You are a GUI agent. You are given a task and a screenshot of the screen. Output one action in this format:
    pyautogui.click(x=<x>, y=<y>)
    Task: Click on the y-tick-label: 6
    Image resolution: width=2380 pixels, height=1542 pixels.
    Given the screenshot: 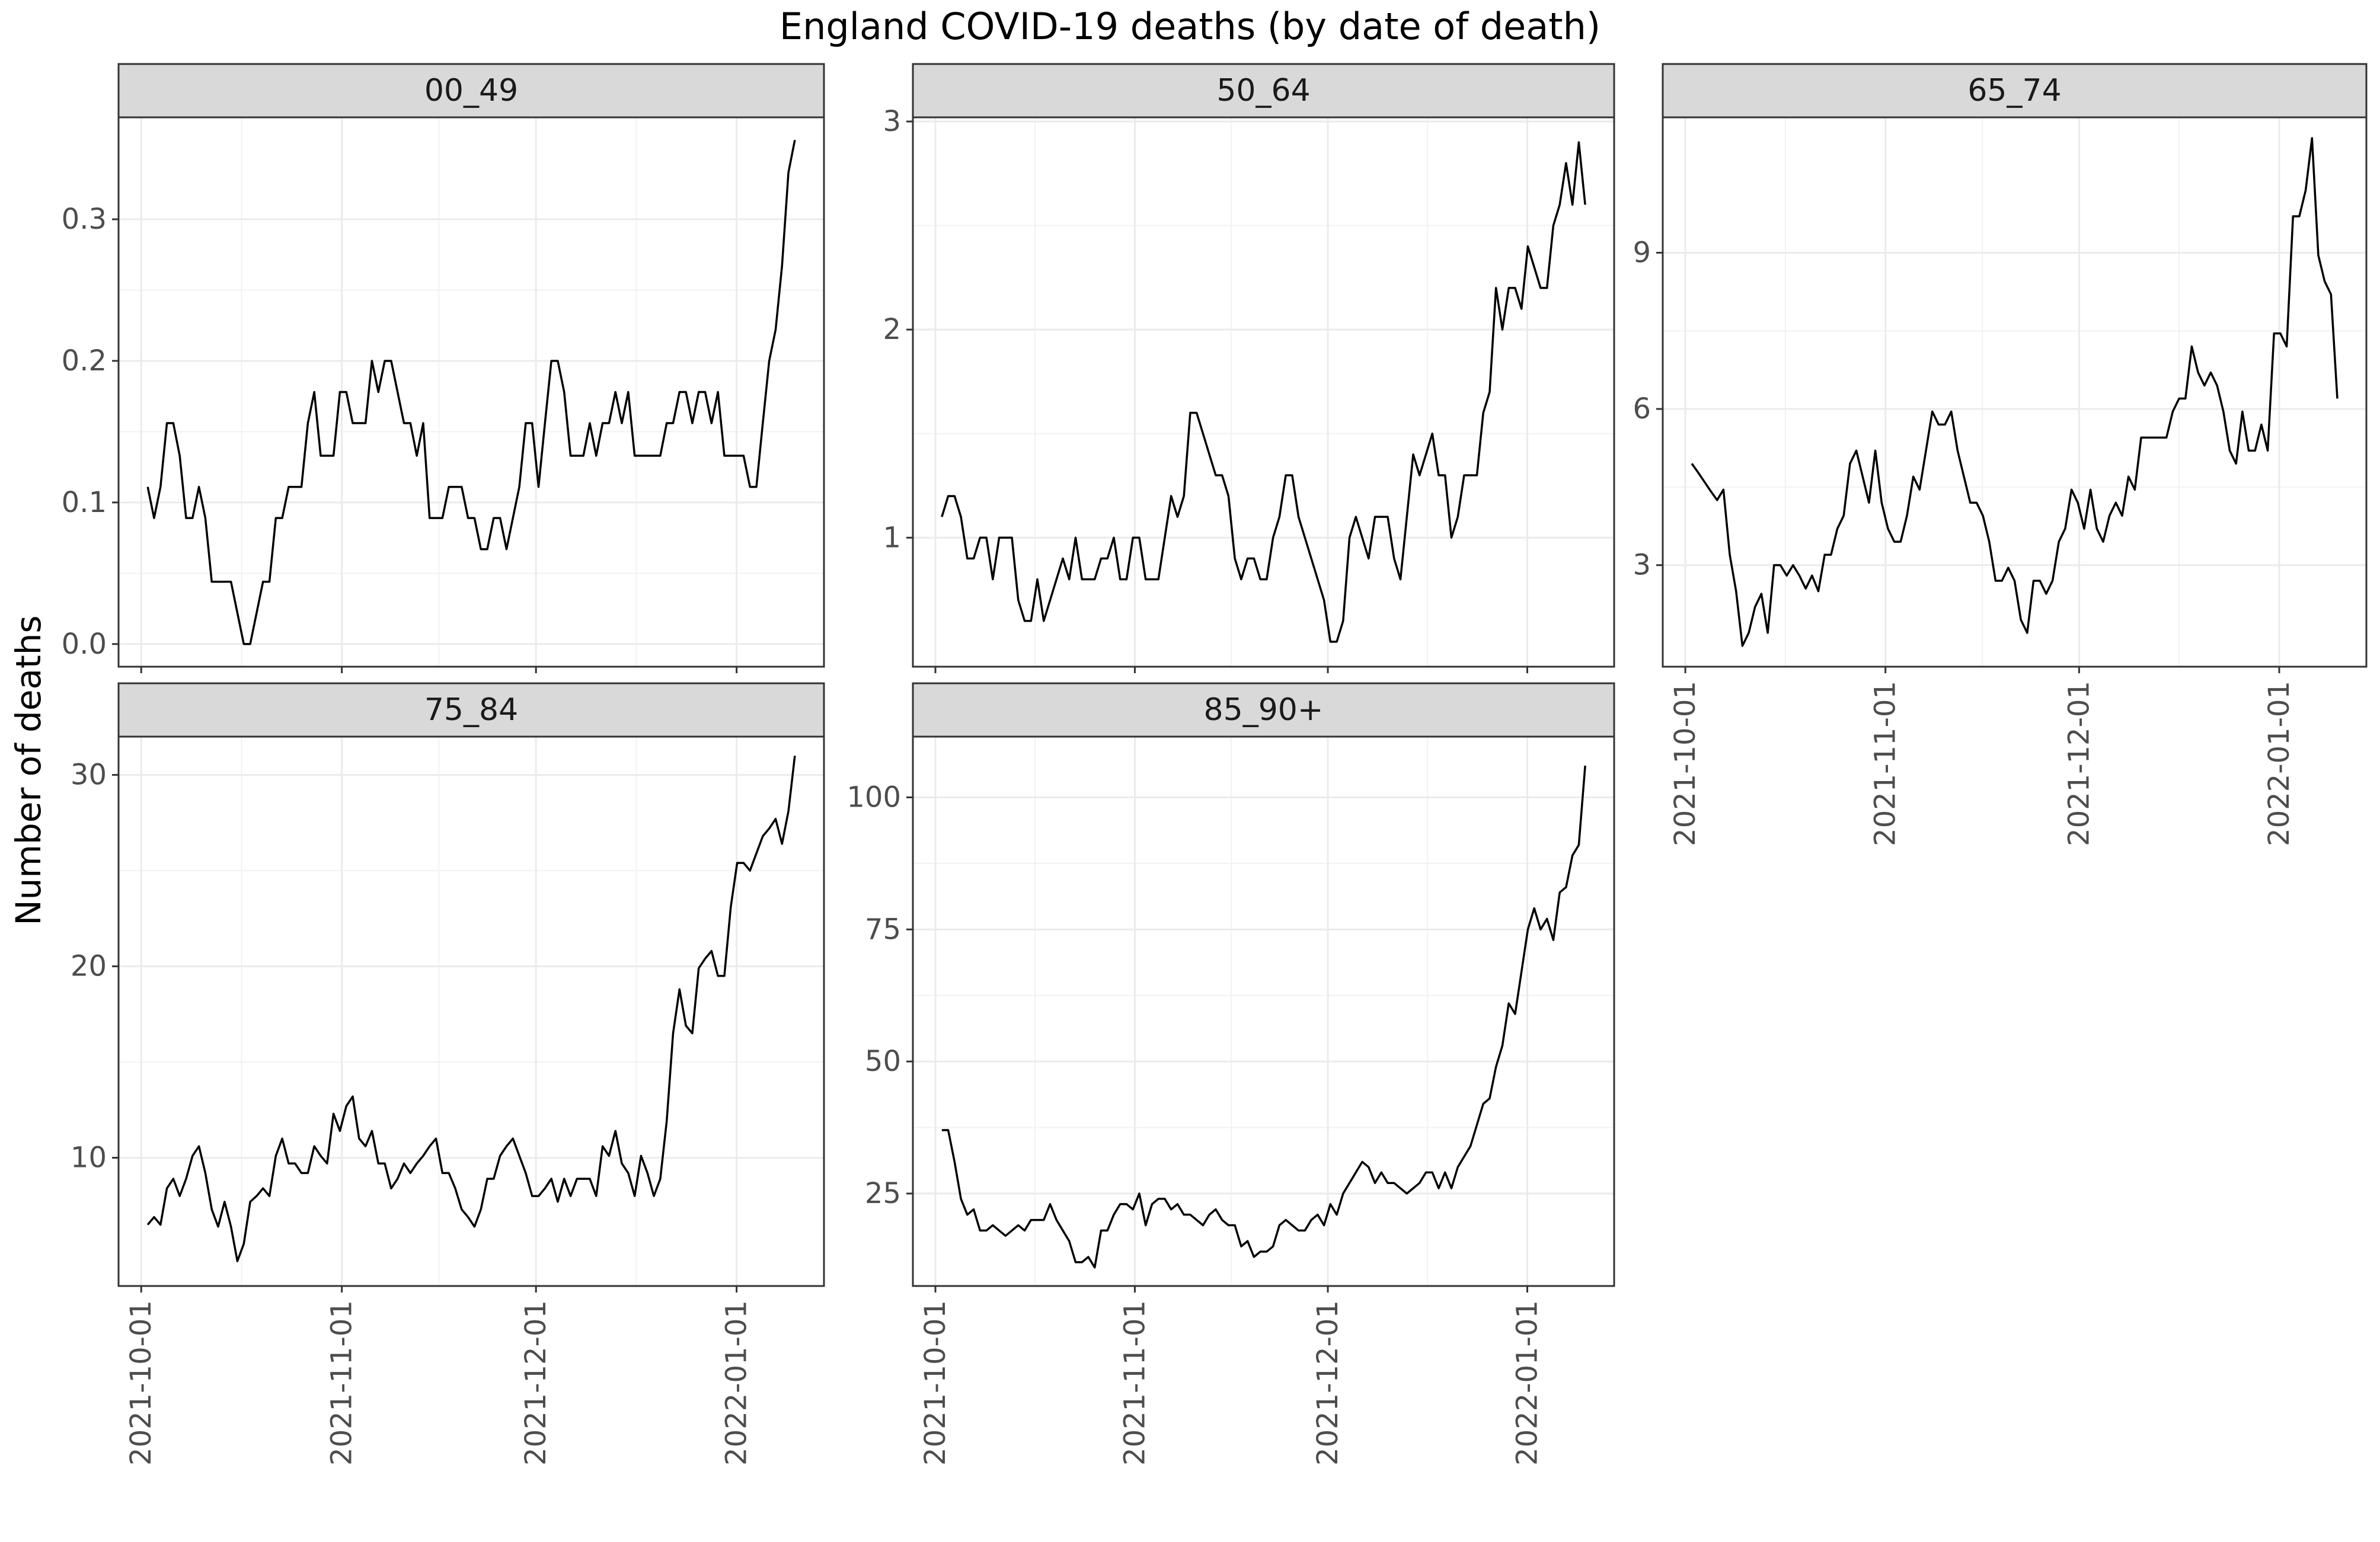 What is the action you would take?
    pyautogui.click(x=1642, y=409)
    